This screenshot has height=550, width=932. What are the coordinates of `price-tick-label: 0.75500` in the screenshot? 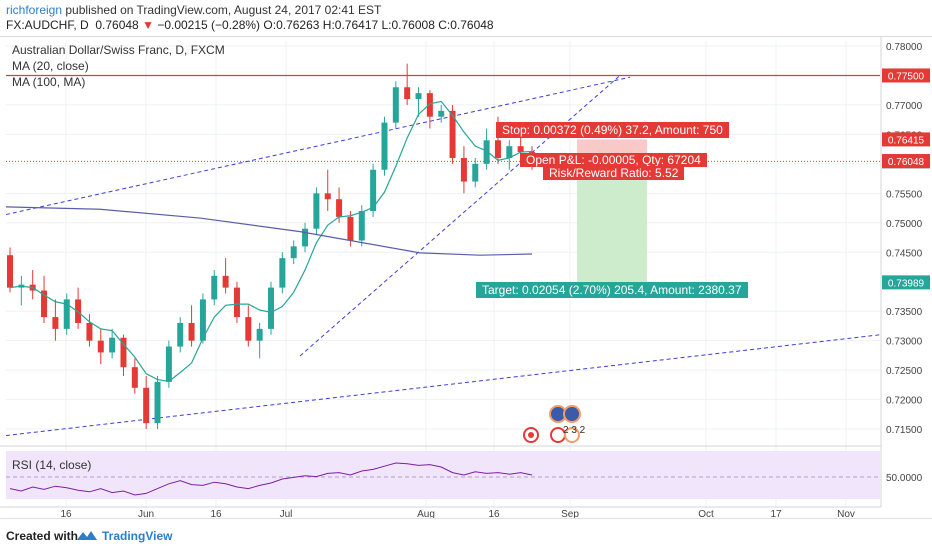 It's located at (904, 194).